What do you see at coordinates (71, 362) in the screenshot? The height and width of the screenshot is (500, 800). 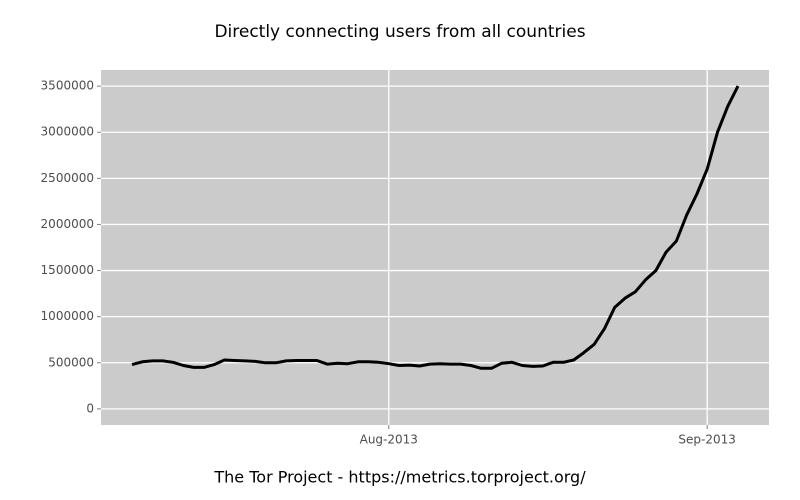 I see `y-tick-label: 500000` at bounding box center [71, 362].